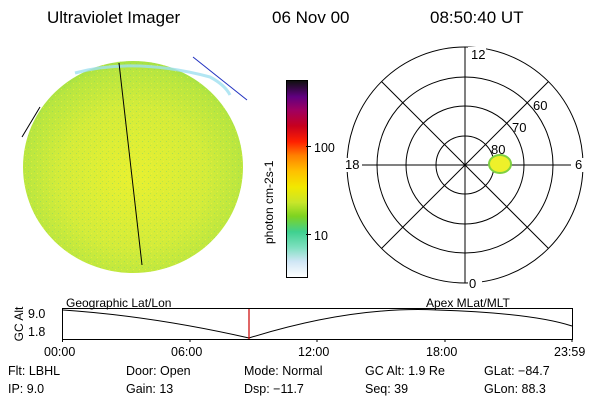  I want to click on orbit-timeline, so click(317, 325).